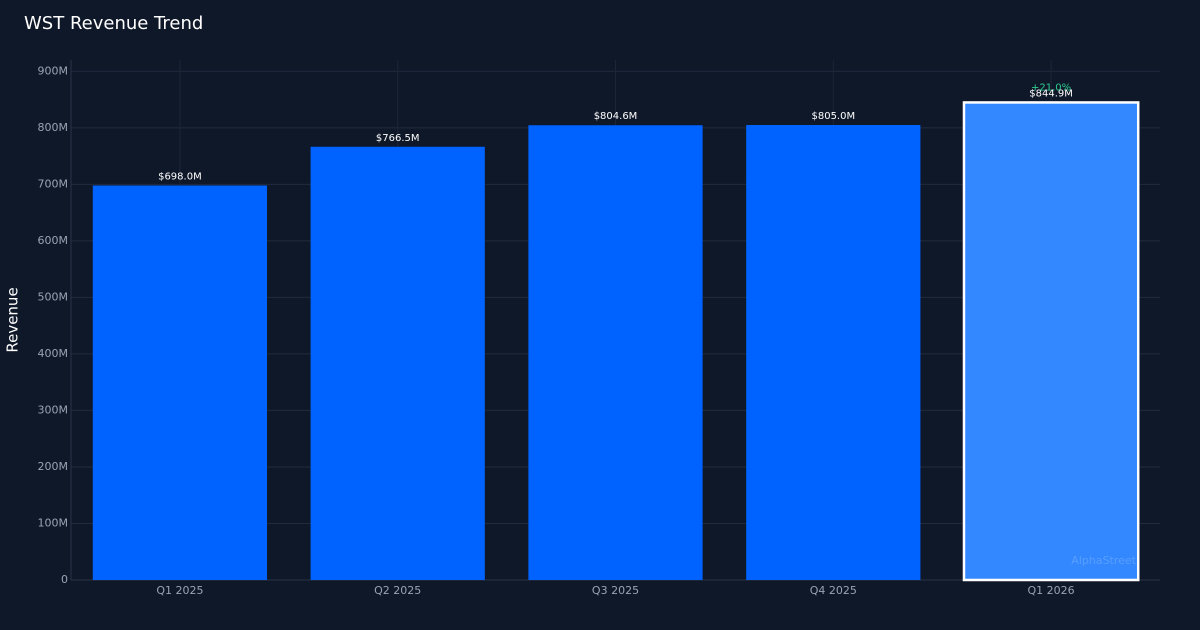  I want to click on chart-title: WST Revenue Trend, so click(113, 23).